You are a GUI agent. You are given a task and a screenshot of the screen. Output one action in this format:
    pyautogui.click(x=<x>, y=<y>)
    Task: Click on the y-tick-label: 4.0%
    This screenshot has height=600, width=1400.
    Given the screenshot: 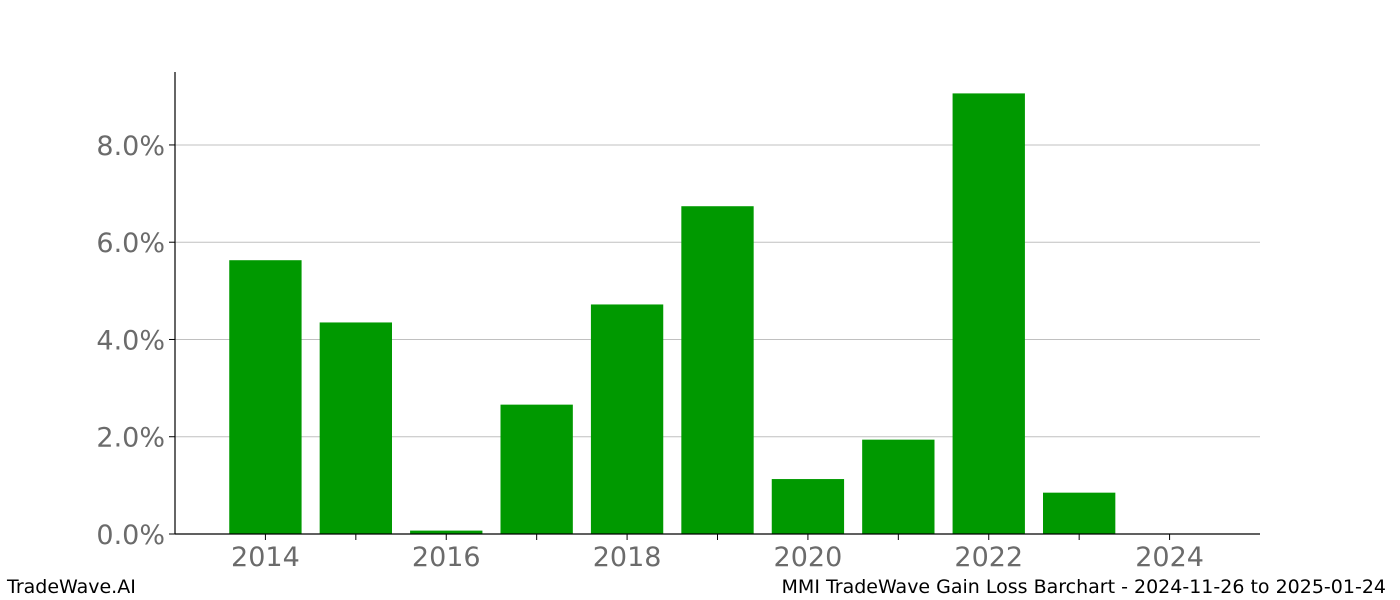 What is the action you would take?
    pyautogui.click(x=130, y=340)
    